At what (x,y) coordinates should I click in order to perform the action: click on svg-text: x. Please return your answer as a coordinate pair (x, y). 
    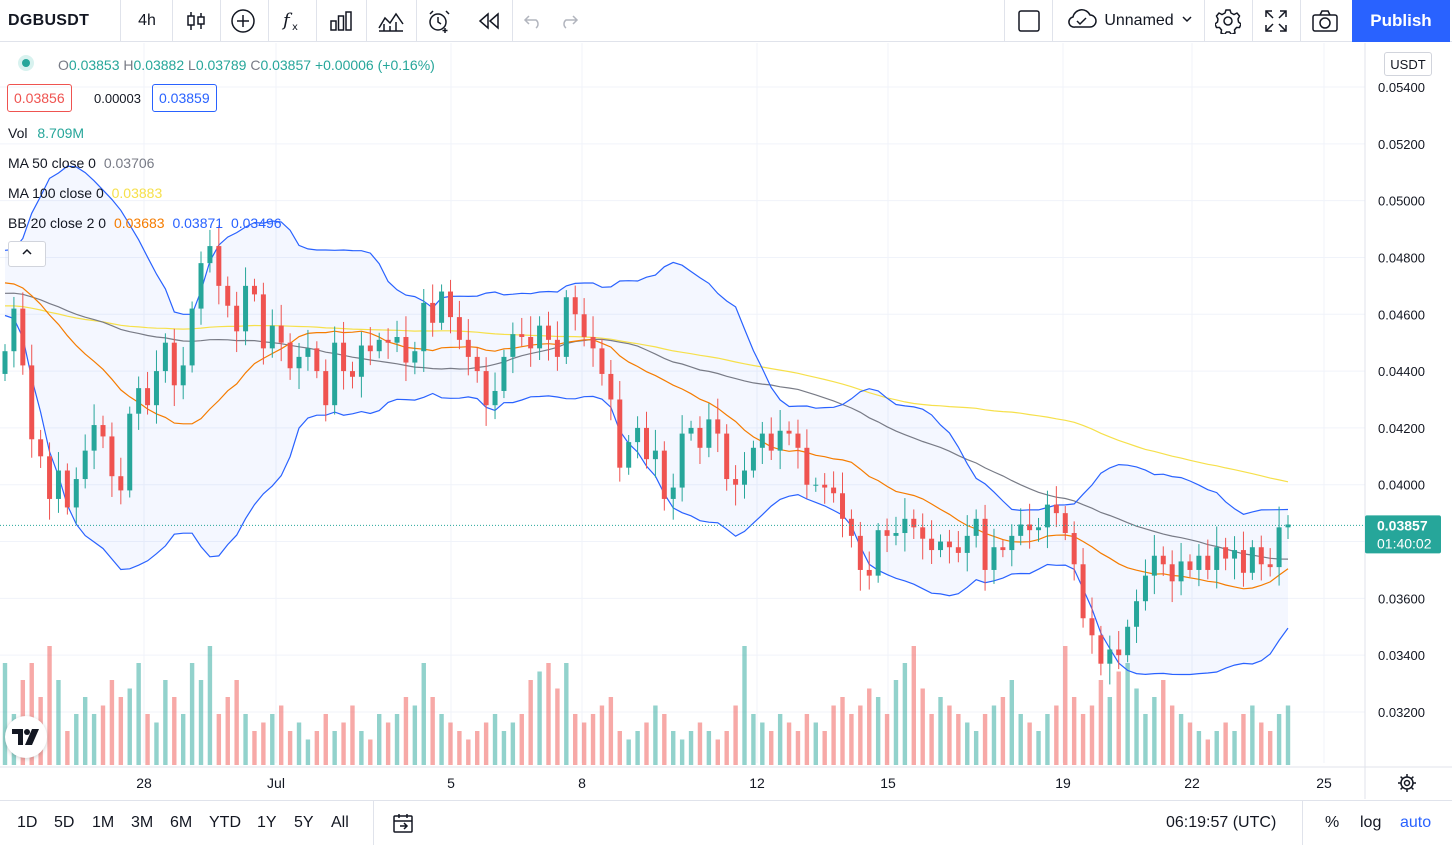
    Looking at the image, I should click on (295, 27).